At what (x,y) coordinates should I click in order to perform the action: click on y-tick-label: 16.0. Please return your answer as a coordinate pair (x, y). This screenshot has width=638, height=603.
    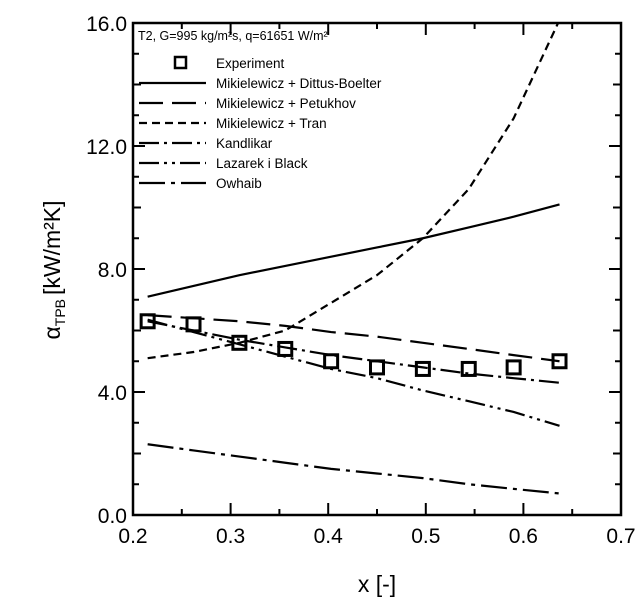
    Looking at the image, I should click on (106, 24).